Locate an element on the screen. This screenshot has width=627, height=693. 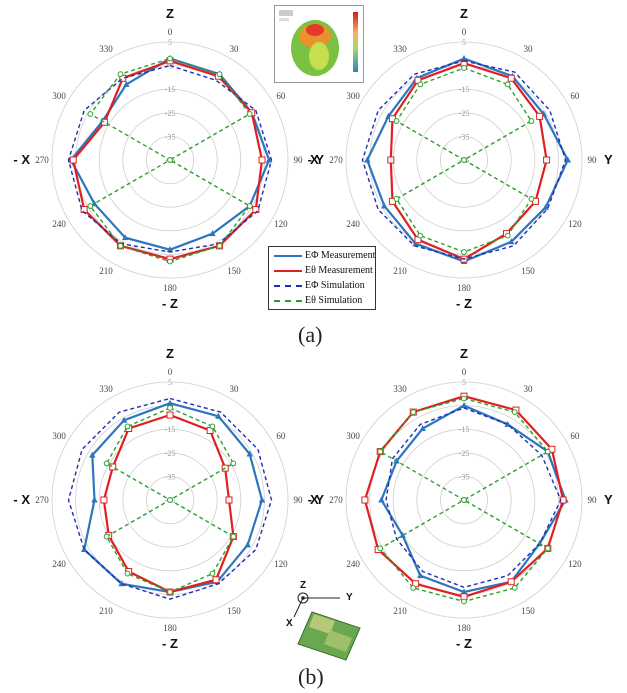
legend-item: EΦ Simulation is located at coordinates (322, 286).